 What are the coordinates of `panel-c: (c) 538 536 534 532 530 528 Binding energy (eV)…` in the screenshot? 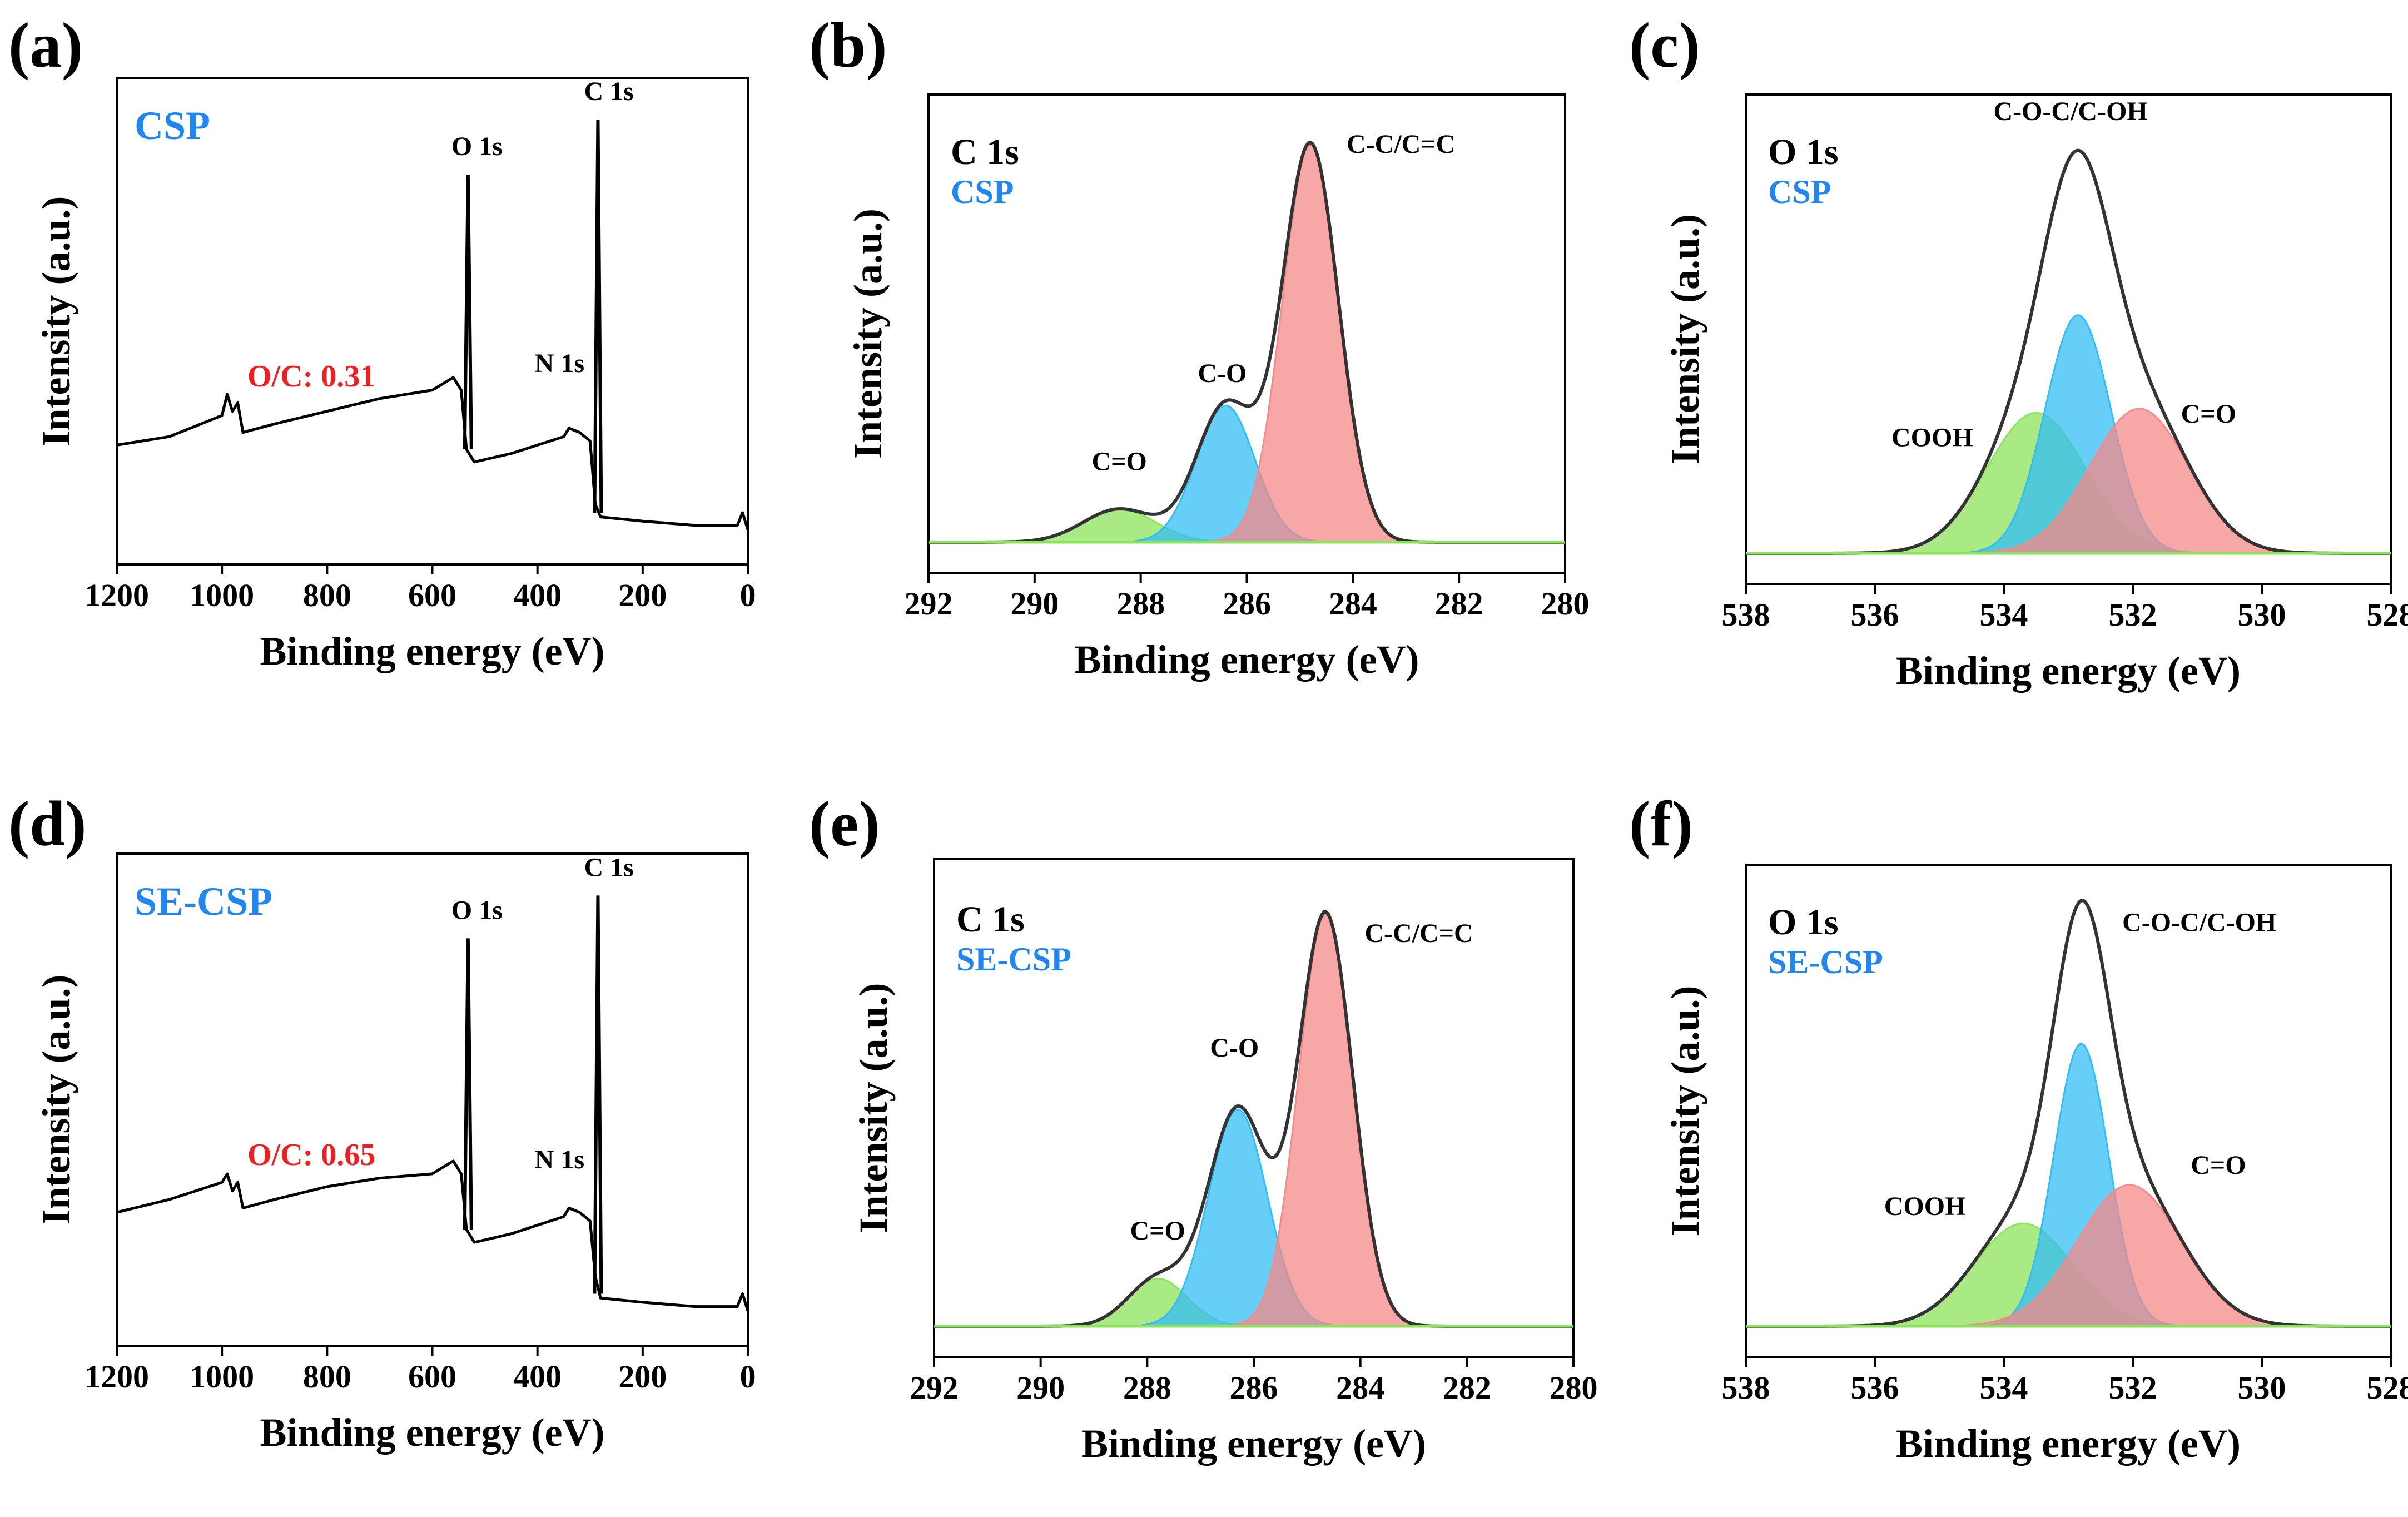 It's located at (2018, 351).